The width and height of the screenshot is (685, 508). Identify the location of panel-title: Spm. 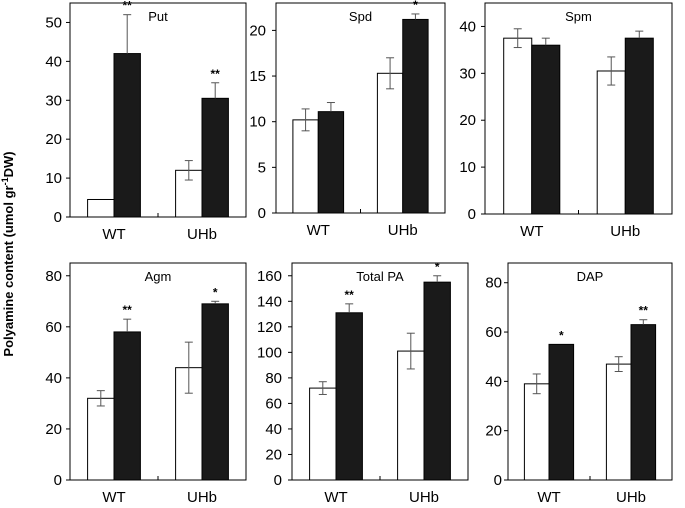
(578, 16).